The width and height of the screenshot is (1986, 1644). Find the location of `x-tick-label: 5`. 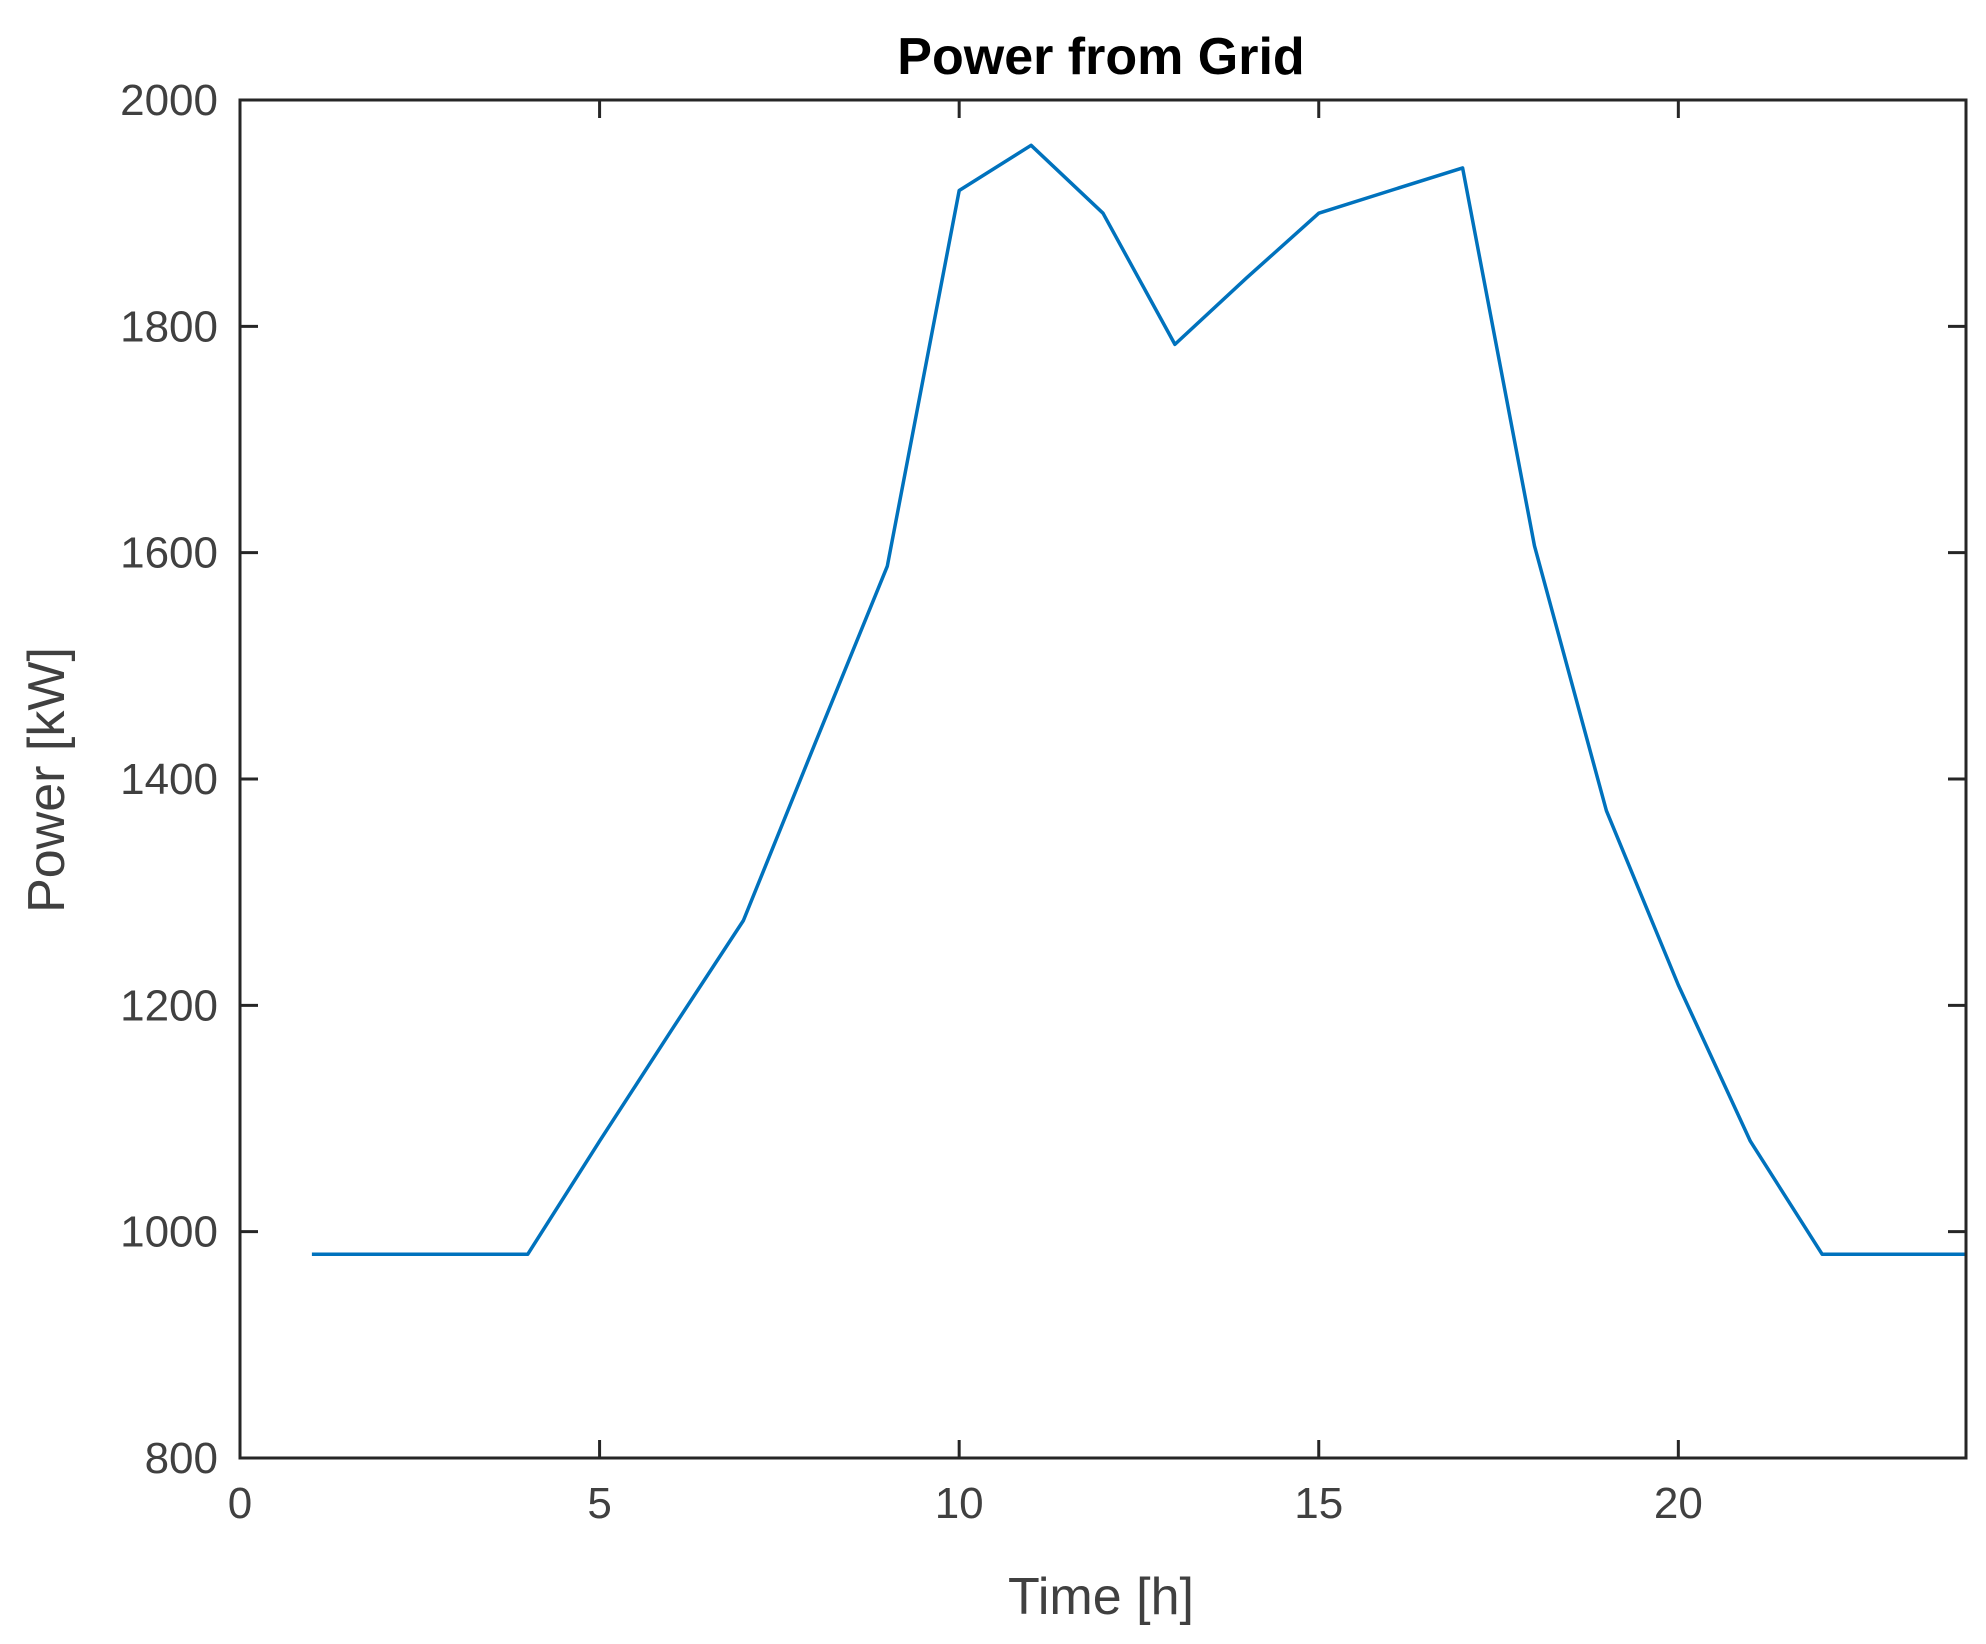

x-tick-label: 5 is located at coordinates (599, 1503).